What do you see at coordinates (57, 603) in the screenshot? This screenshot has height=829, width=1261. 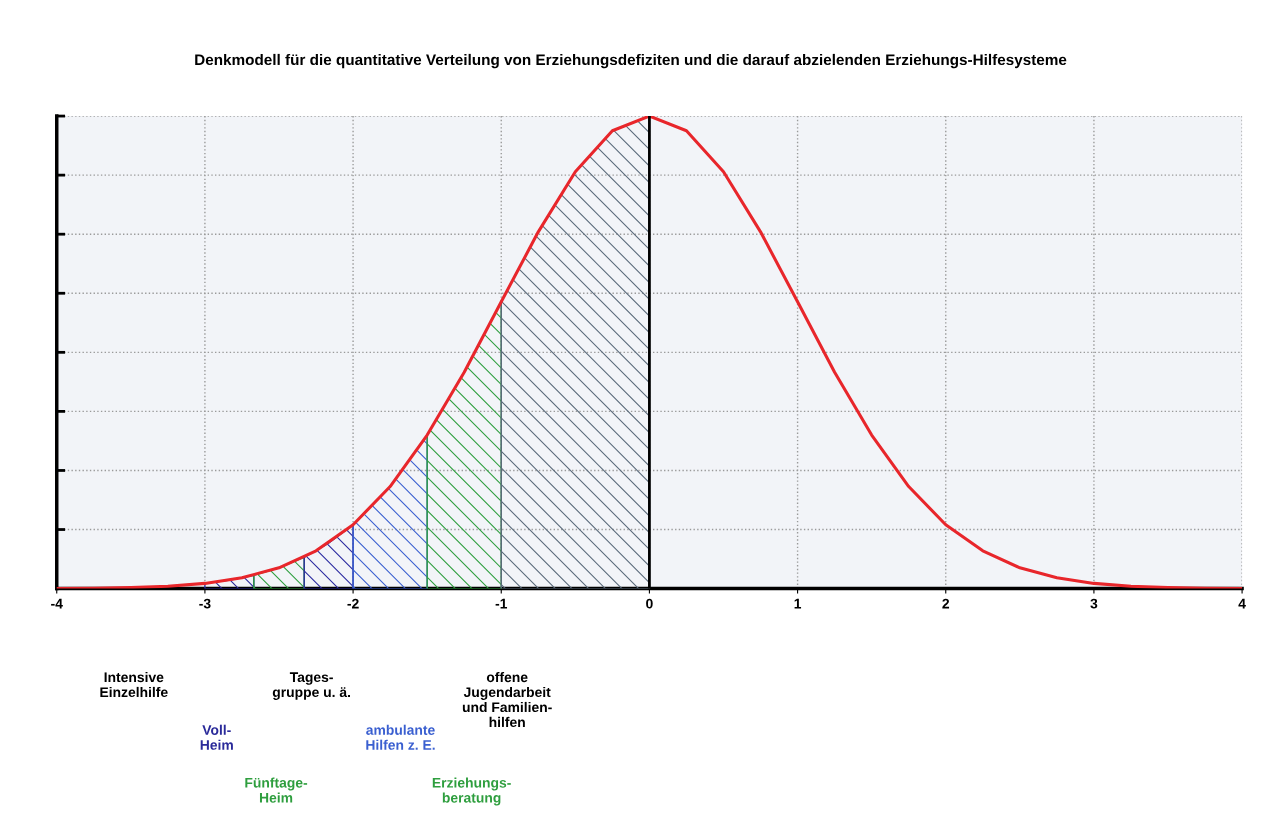 I see `x-tick-label: -4` at bounding box center [57, 603].